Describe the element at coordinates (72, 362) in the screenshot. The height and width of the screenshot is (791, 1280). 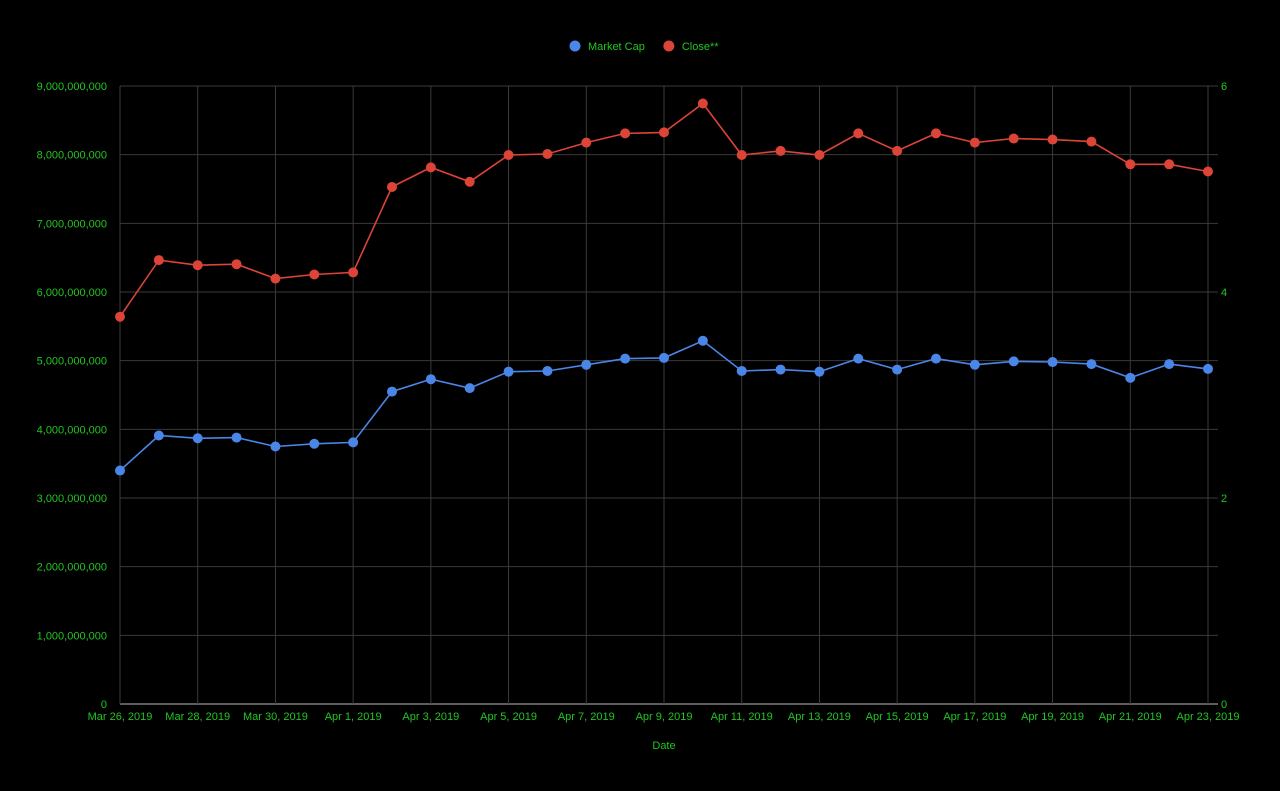
I see `y-left-tick-label: 5,000,000,000` at that location.